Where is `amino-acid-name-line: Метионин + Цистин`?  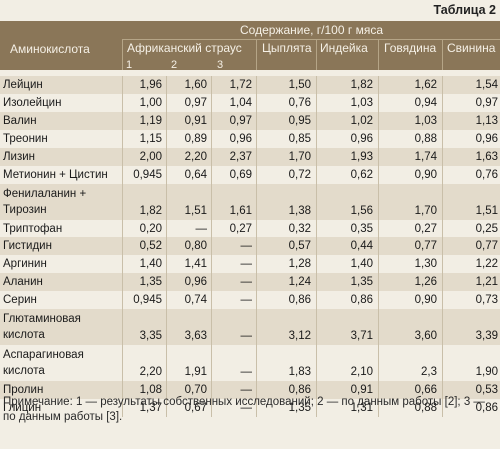
amino-acid-name-line: Метионин + Цистин is located at coordinates (55, 175).